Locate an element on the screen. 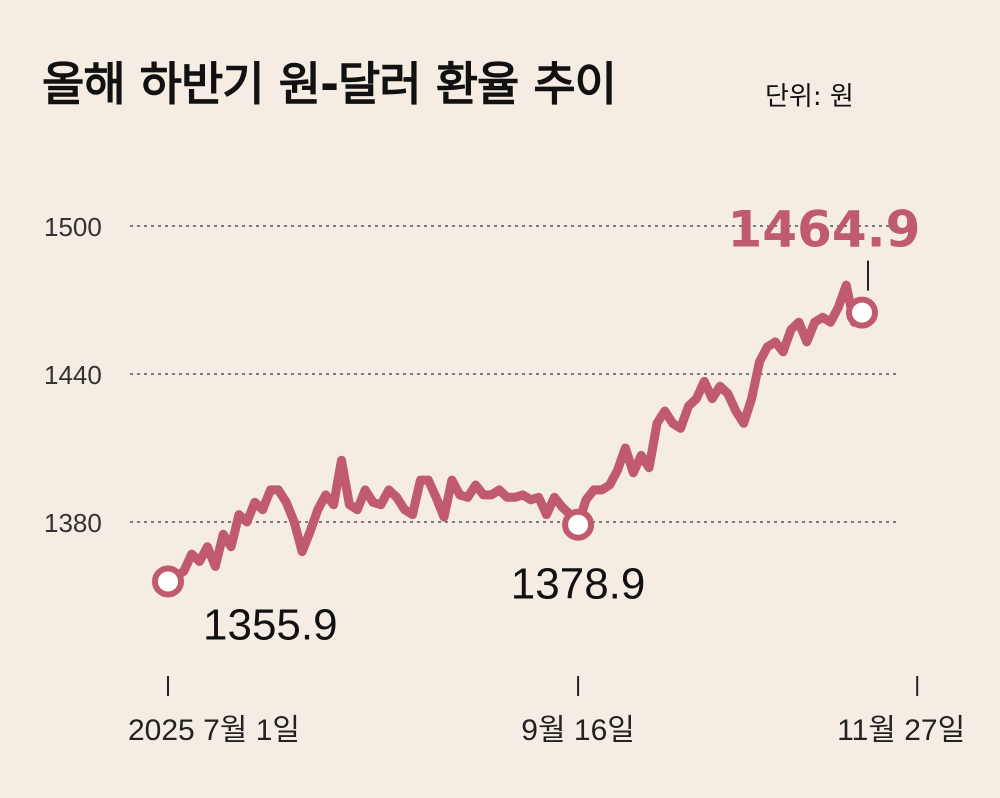 The image size is (1000, 798). y-tick-1440: 1440 is located at coordinates (73, 375).